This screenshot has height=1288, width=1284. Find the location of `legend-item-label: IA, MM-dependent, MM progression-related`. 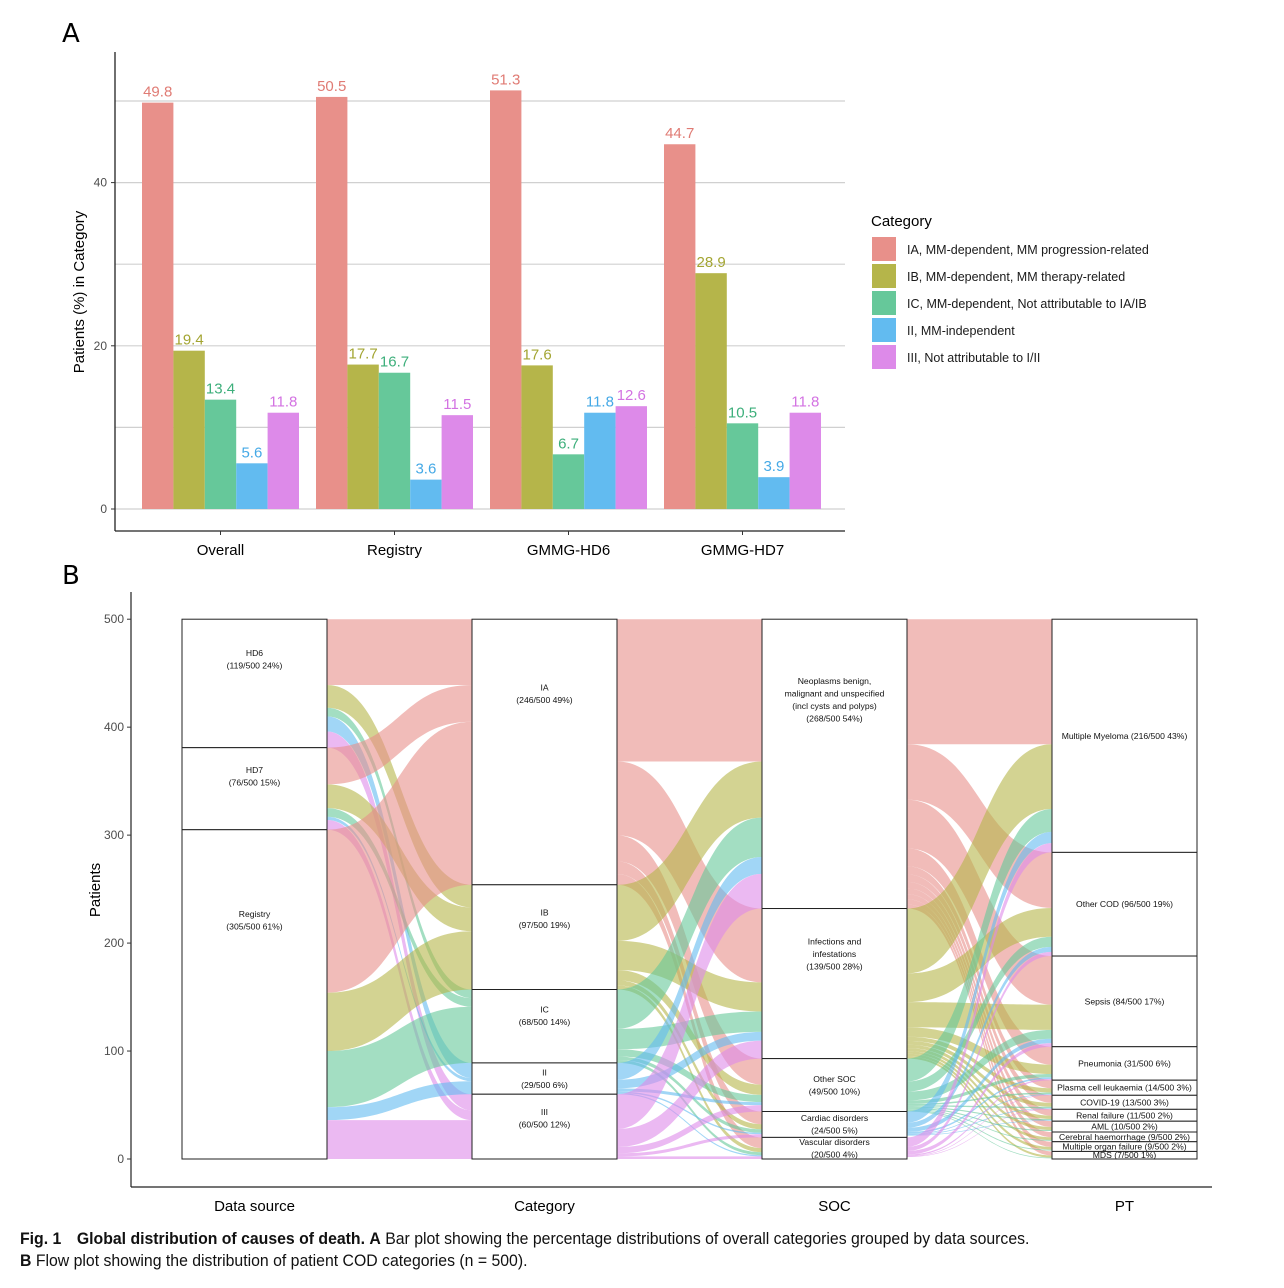

legend-item-label: IA, MM-dependent, MM progression-related is located at coordinates (1028, 250).